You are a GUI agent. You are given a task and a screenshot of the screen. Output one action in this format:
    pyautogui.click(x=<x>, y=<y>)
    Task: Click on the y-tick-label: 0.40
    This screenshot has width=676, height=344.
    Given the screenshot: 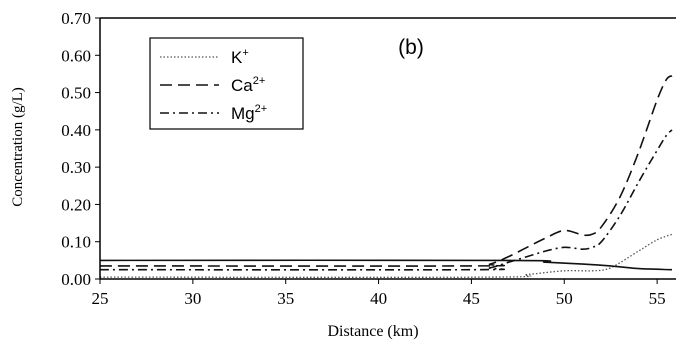 What is the action you would take?
    pyautogui.click(x=76, y=130)
    